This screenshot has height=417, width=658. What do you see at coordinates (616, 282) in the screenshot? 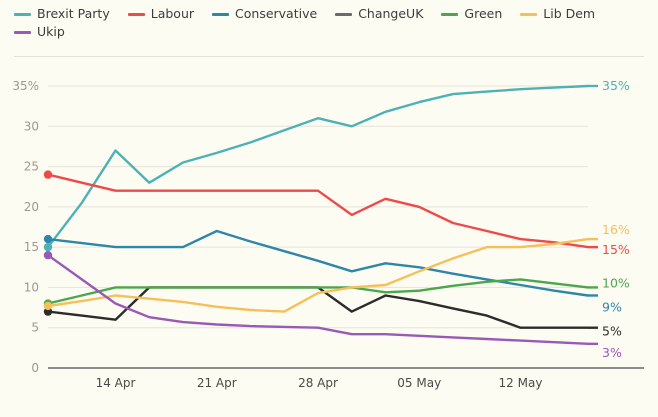
I see `series-end-label-green: 10%` at bounding box center [616, 282].